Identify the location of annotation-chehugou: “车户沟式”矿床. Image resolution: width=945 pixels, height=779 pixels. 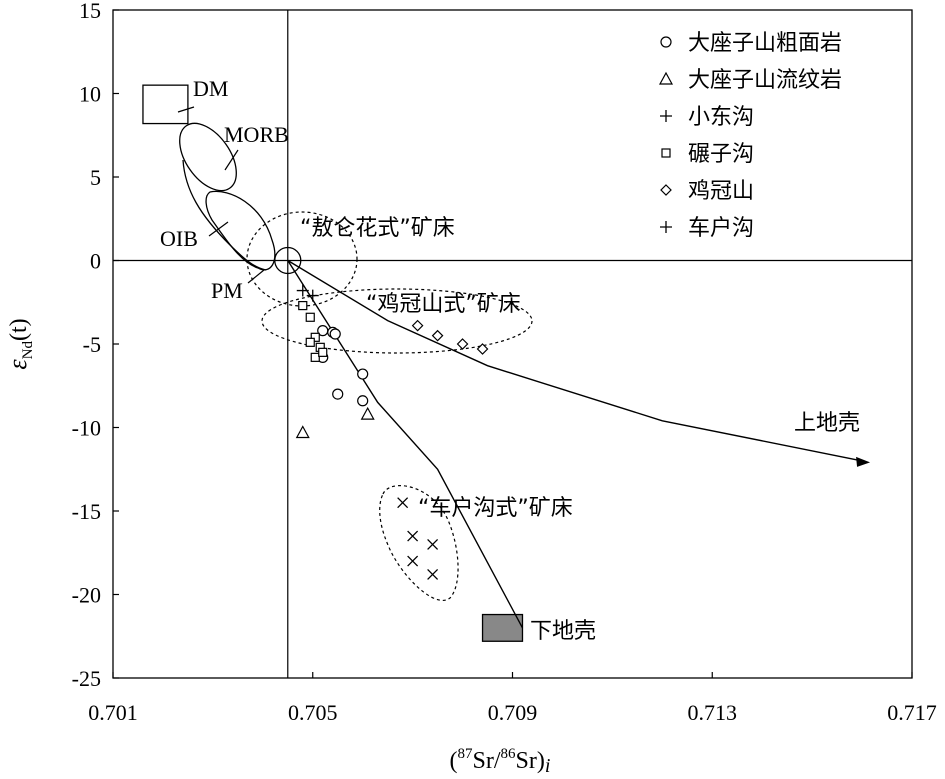
(495, 508).